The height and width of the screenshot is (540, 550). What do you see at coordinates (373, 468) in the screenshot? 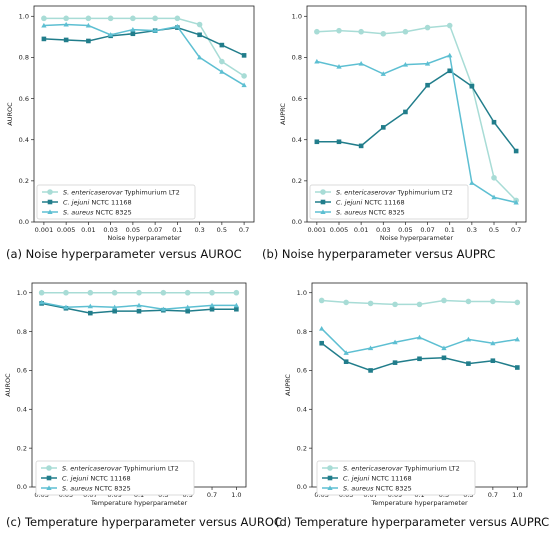
I see `legend-name-italic: S. entericaserovar` at bounding box center [373, 468].